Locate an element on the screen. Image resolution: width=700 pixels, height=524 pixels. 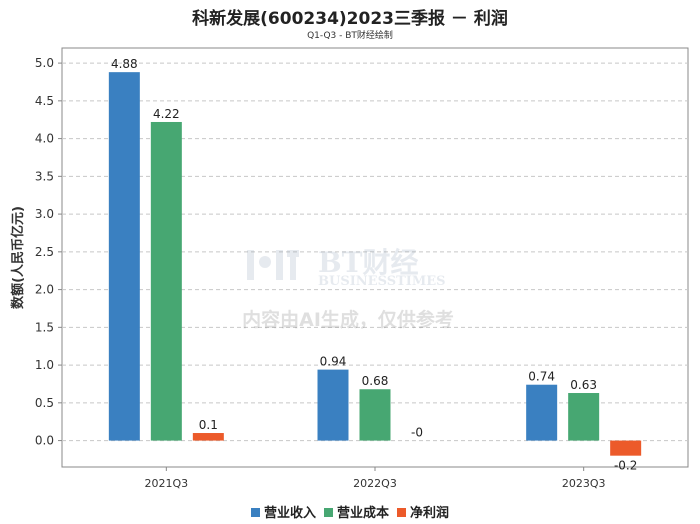
data-label: 4.88 is located at coordinates (124, 64).